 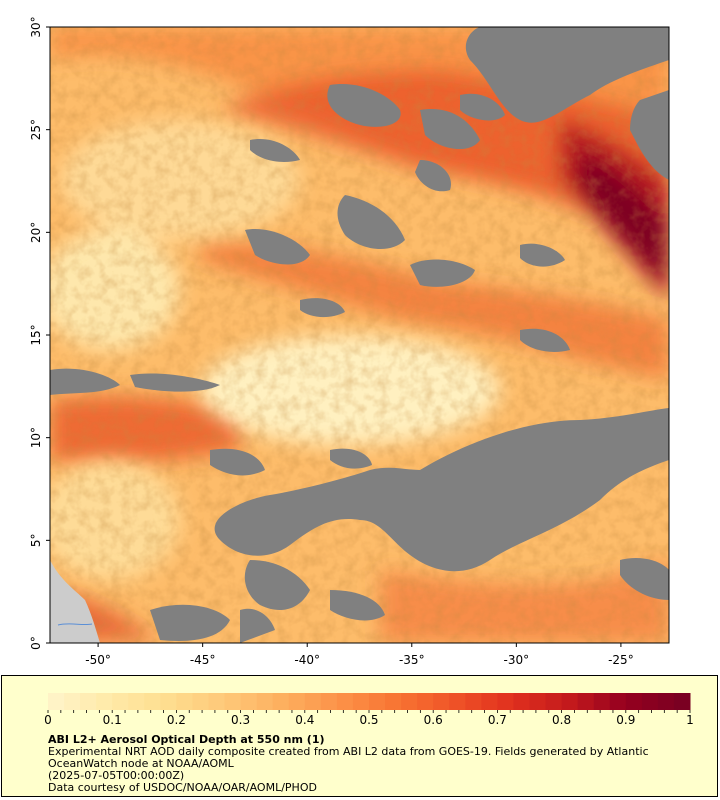 I want to click on colorbar-tick-label: 0.7, so click(x=497, y=720).